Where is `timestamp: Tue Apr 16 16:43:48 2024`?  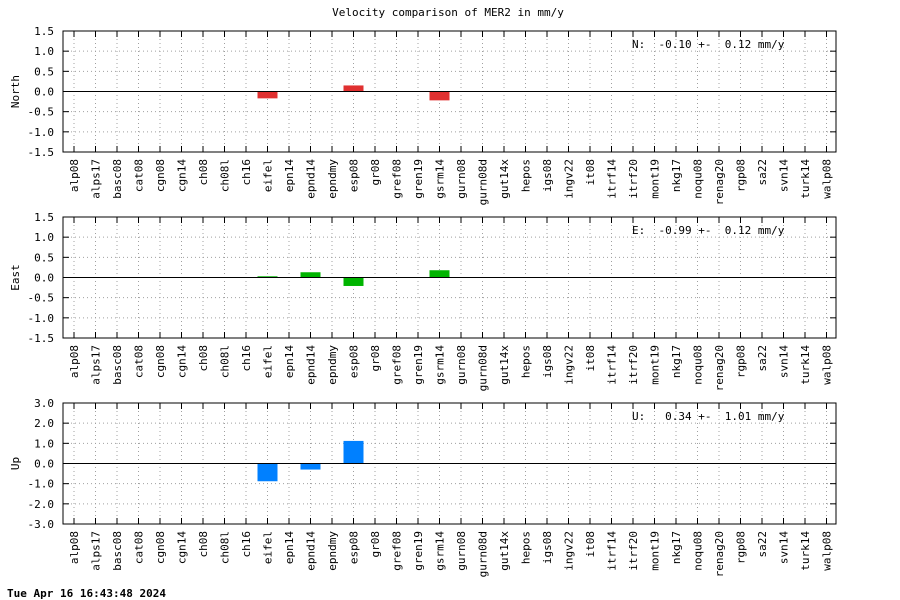 timestamp: Tue Apr 16 16:43:48 2024 is located at coordinates (86, 593).